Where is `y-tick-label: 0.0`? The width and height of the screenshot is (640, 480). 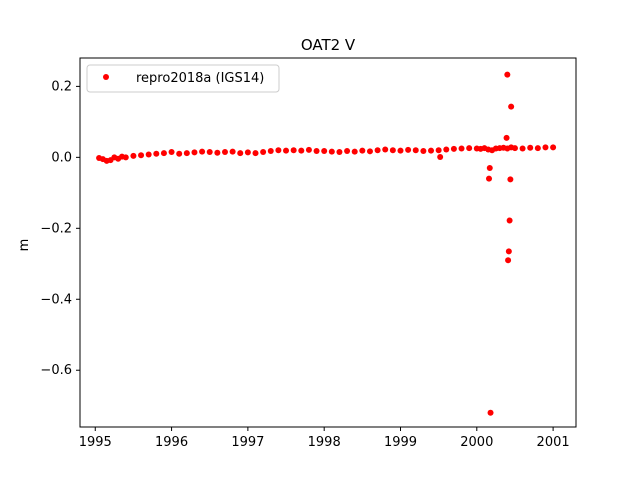
y-tick-label: 0.0 is located at coordinates (61, 157).